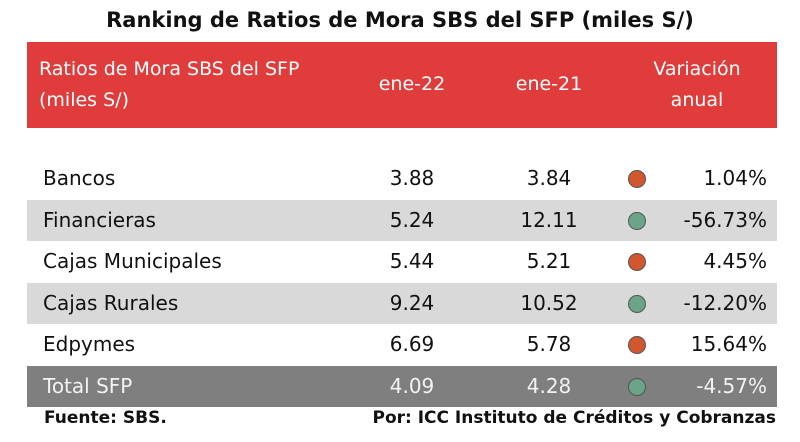 The image size is (800, 442). Describe the element at coordinates (731, 385) in the screenshot. I see `row-variation: -4.57%` at that location.